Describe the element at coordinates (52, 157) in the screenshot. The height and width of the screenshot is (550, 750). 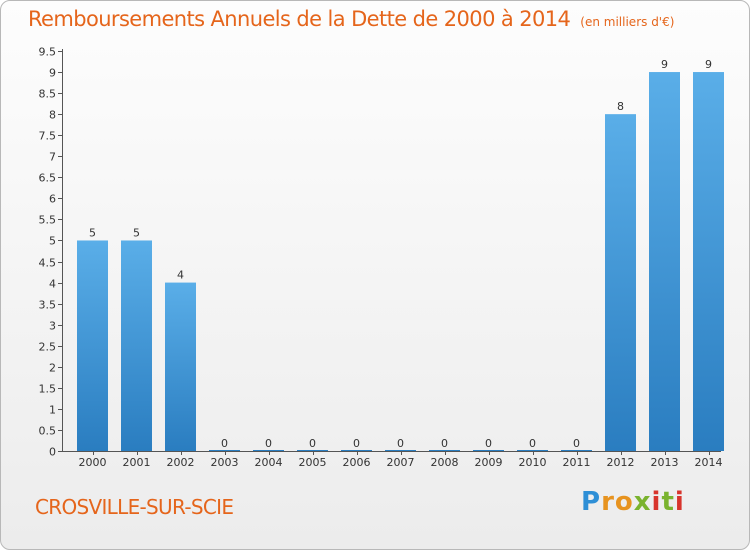
I see `y-tick-label: 7` at that location.